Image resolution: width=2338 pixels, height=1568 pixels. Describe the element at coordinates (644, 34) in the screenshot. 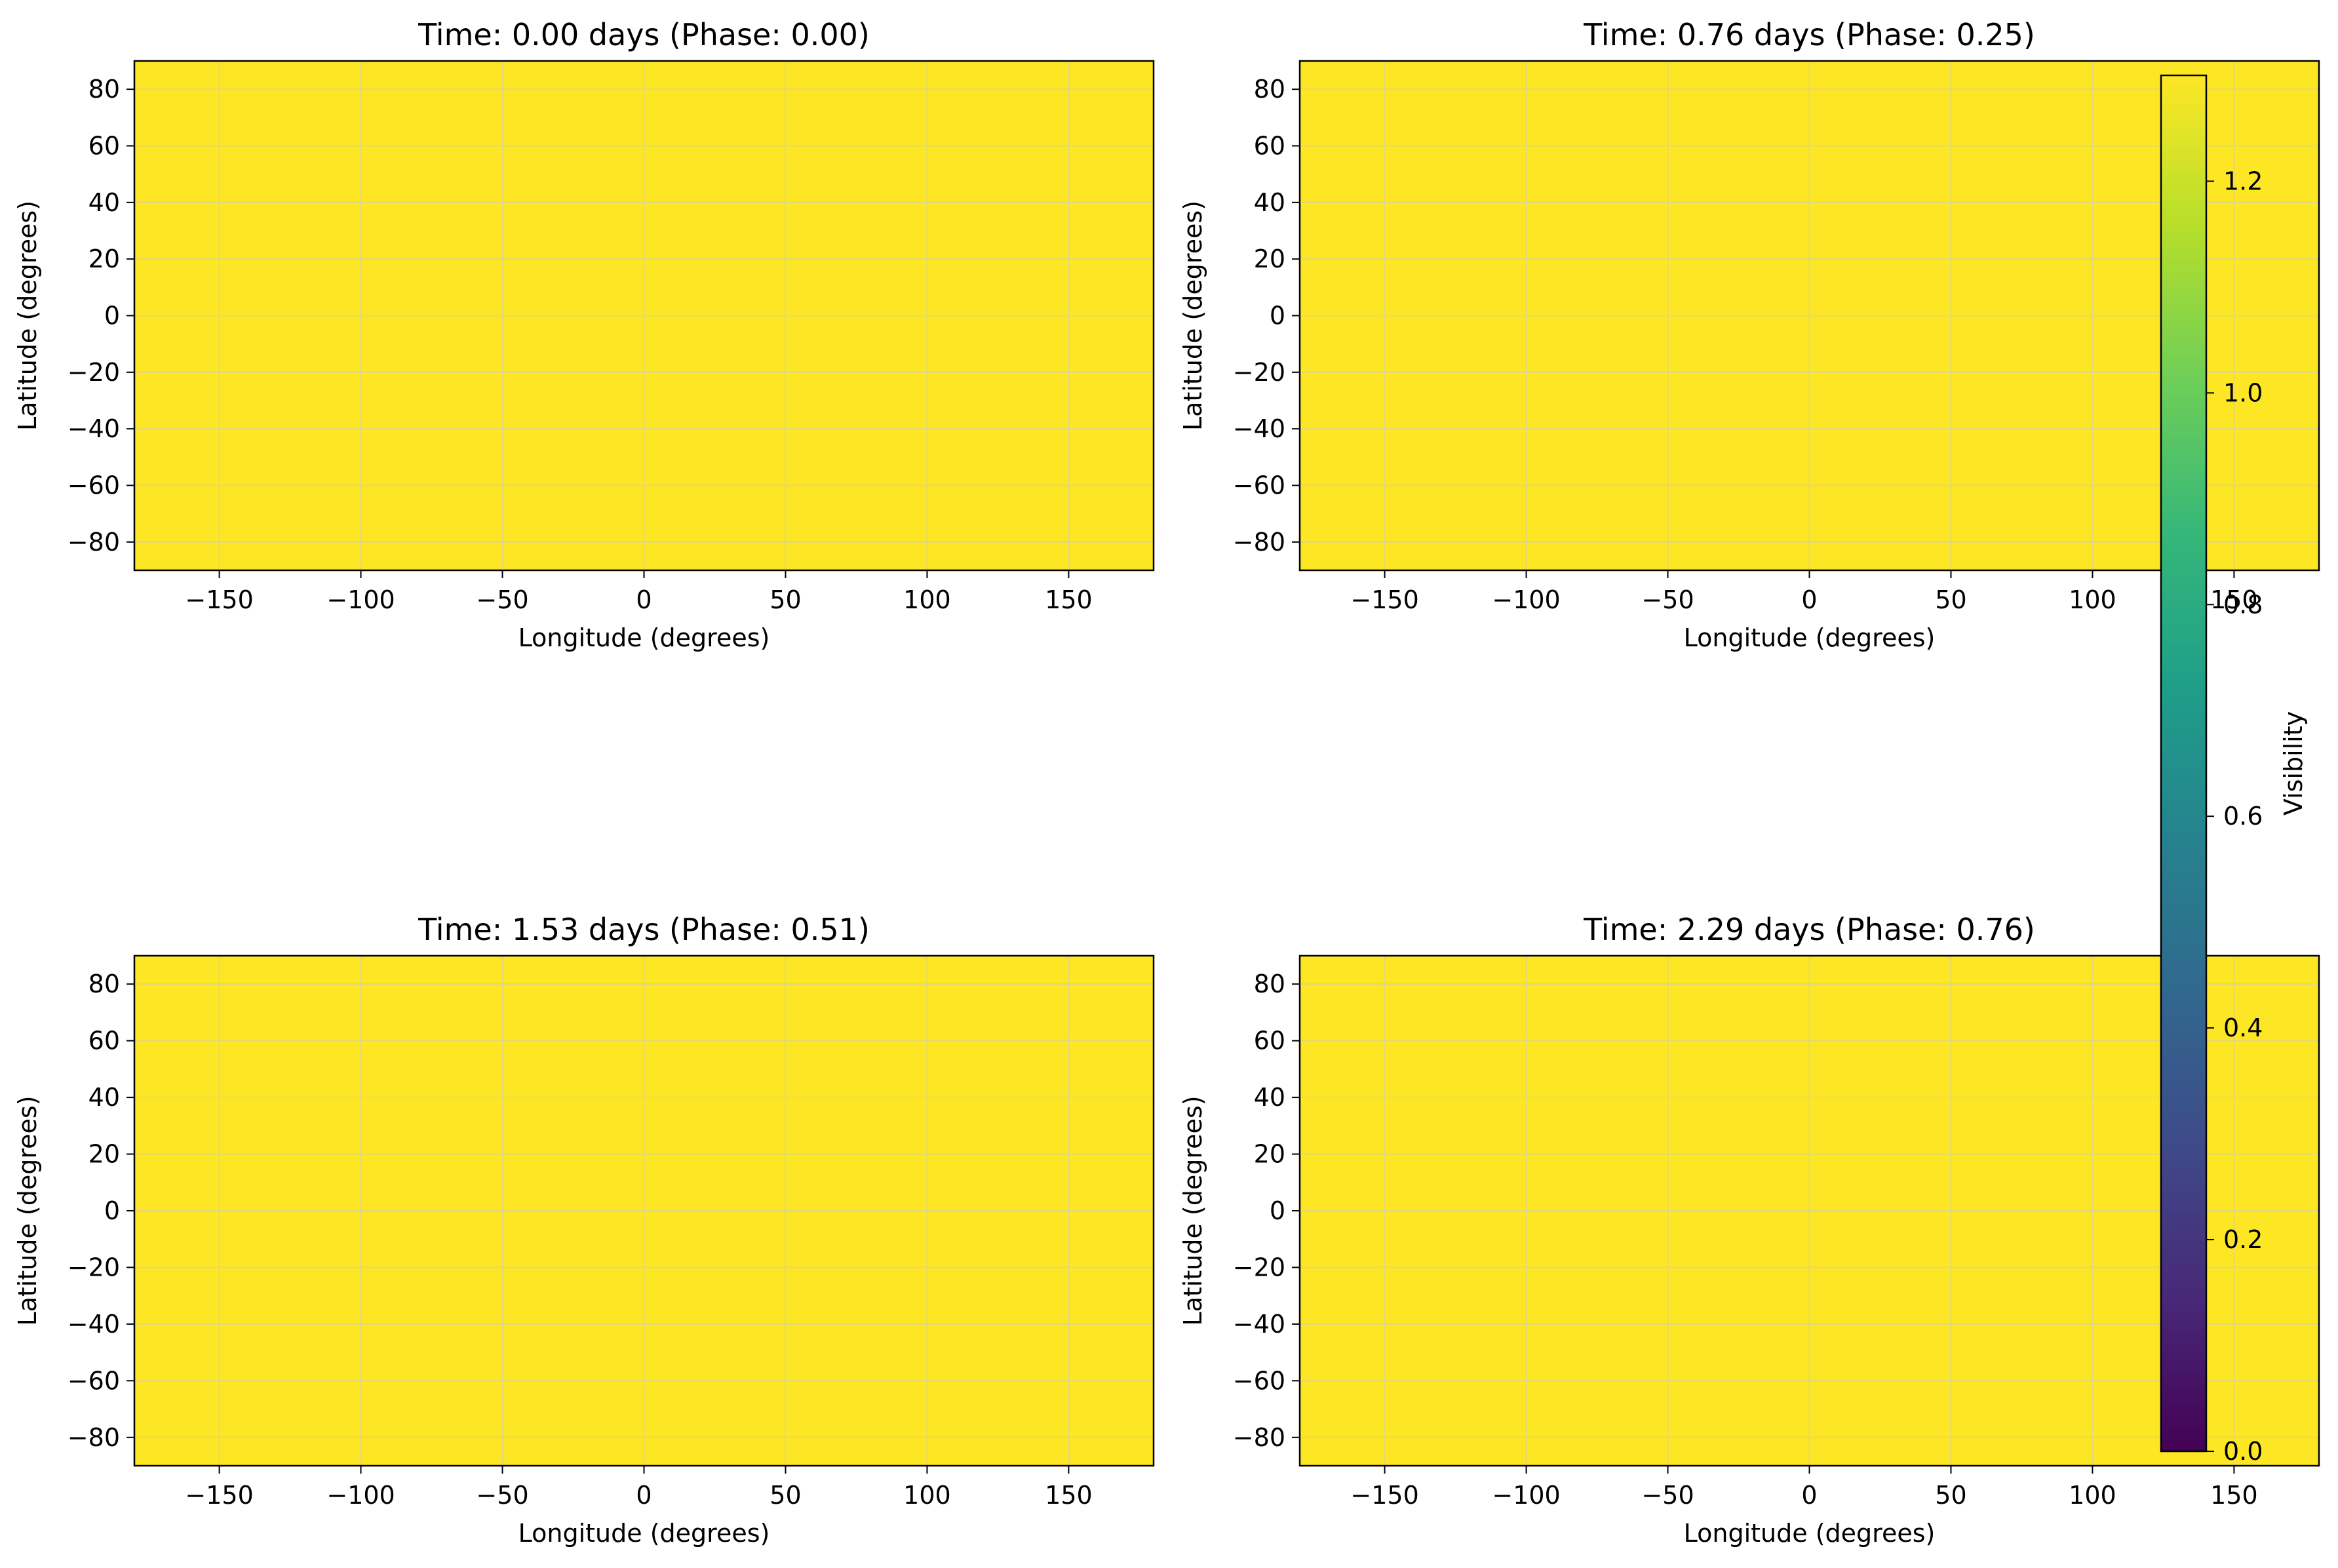

I see `panel-title: Time: 0.00 days (Phase: 0.00)` at that location.